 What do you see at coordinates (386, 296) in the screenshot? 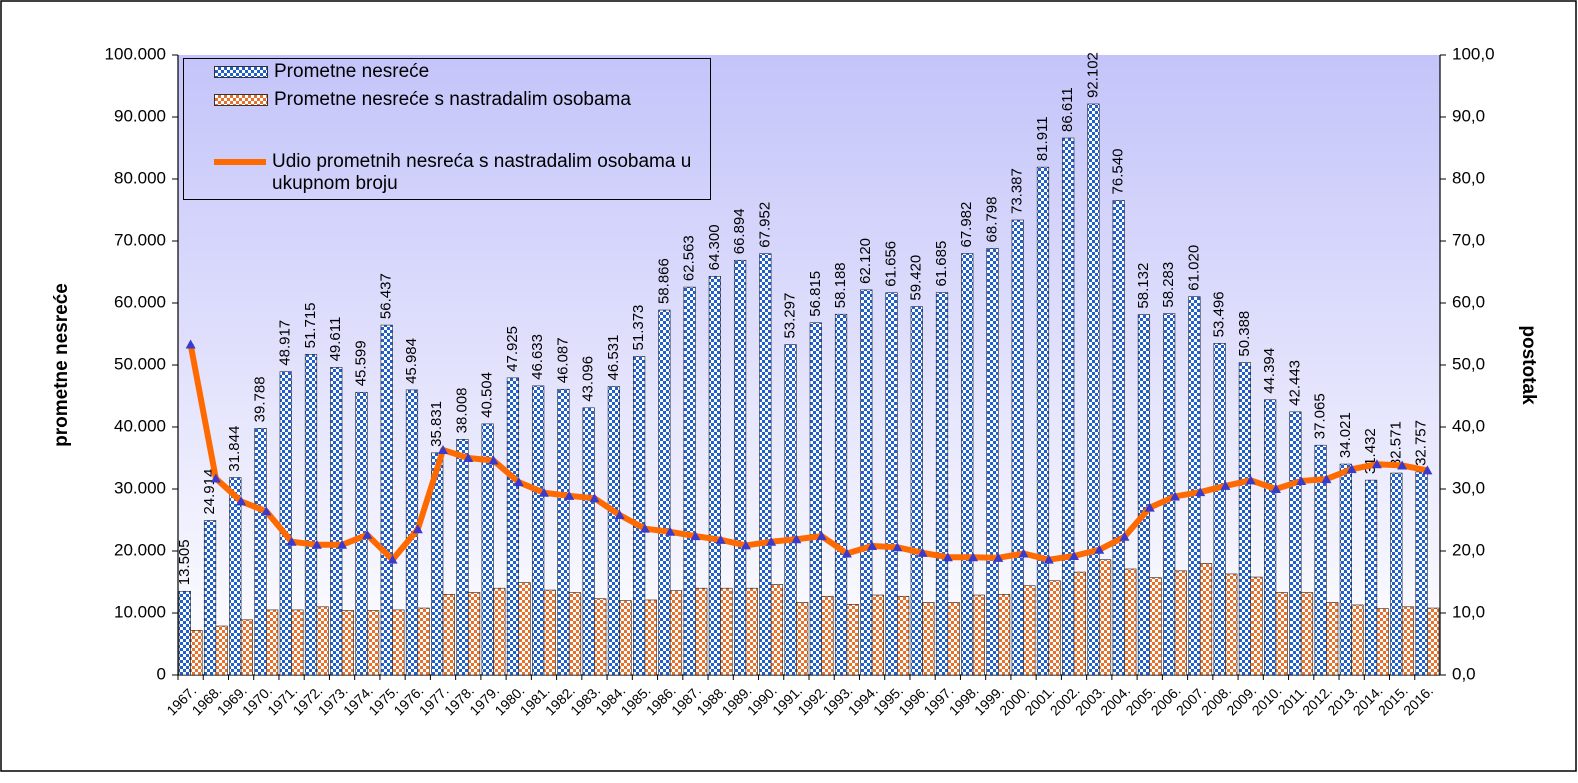
I see `value-label: 56.437` at bounding box center [386, 296].